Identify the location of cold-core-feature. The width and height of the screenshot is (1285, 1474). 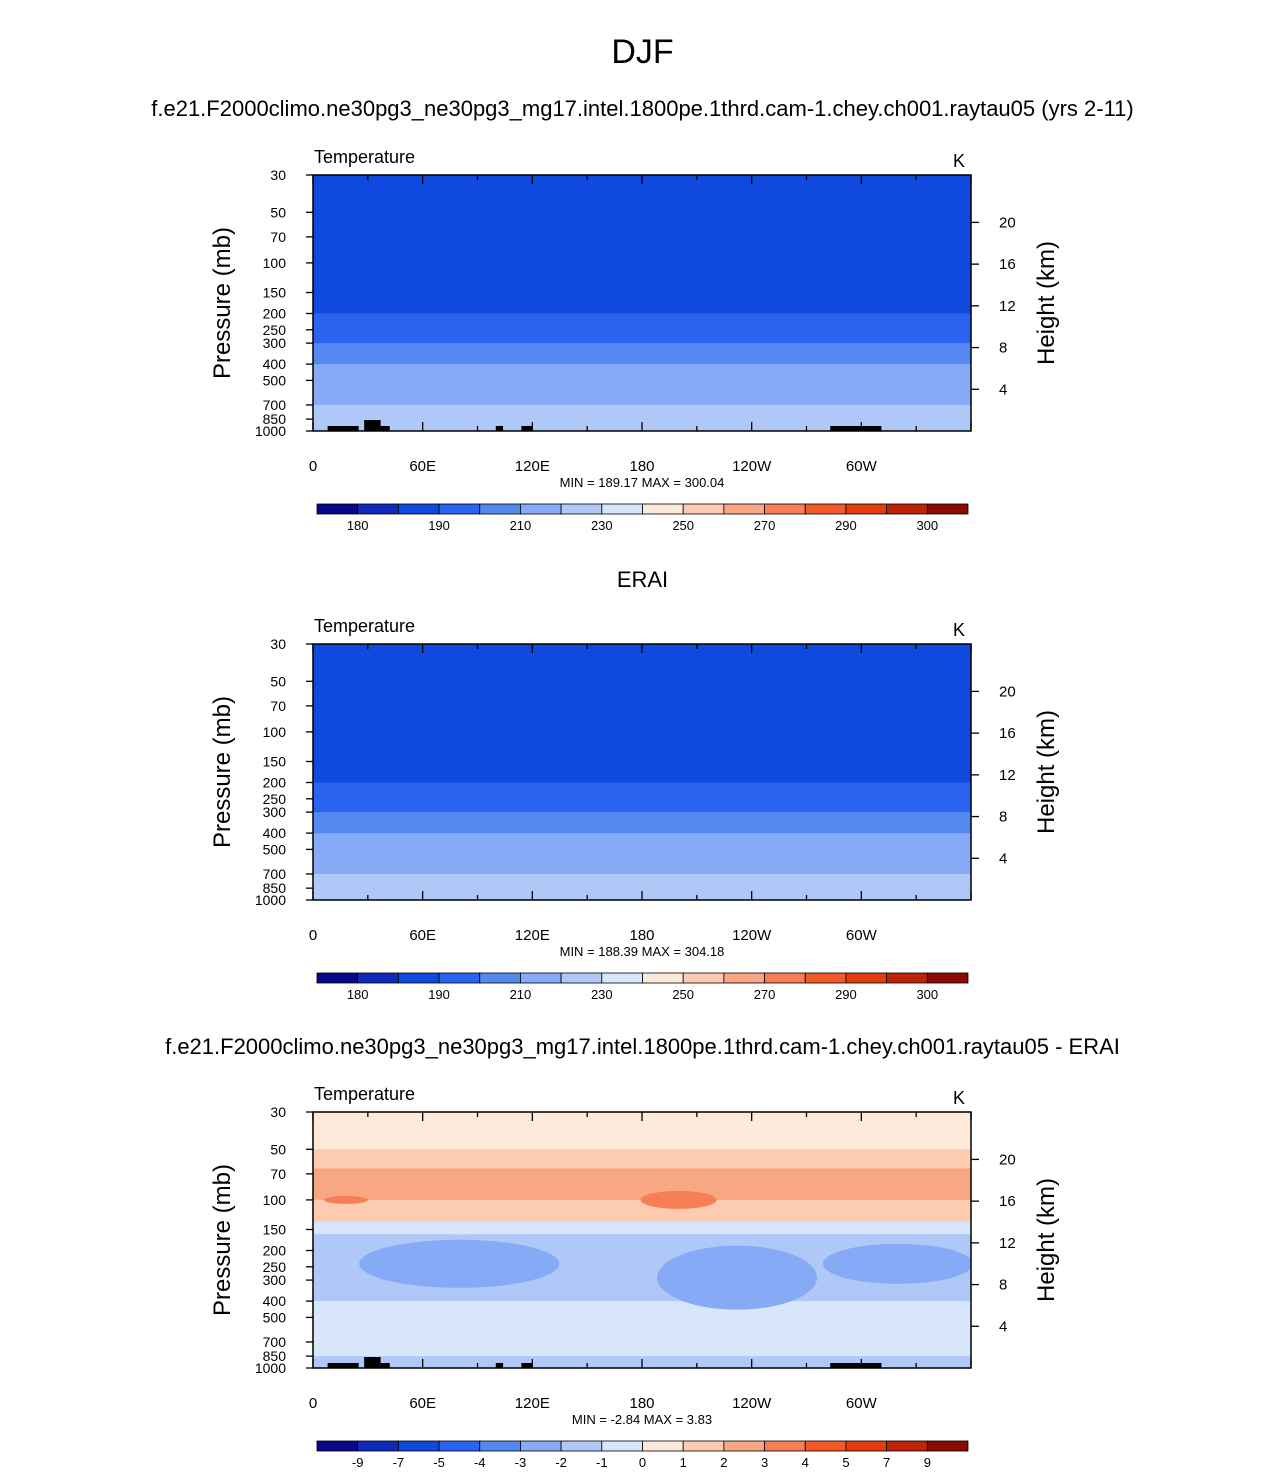
(532, 732).